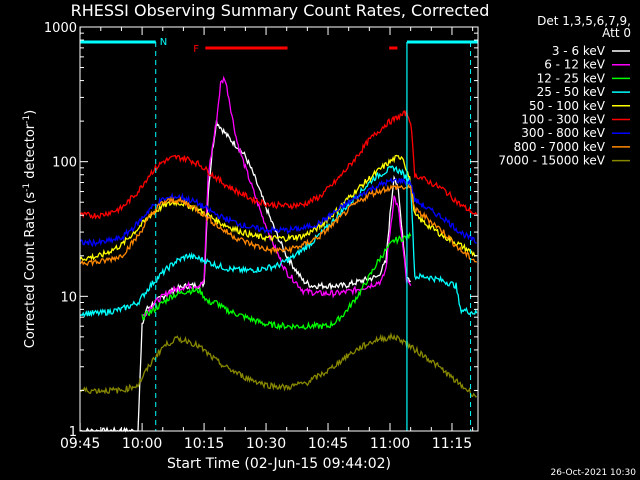 This screenshot has height=480, width=640. Describe the element at coordinates (30, 153) in the screenshot. I see `y-axis-label-mid: detector` at that location.